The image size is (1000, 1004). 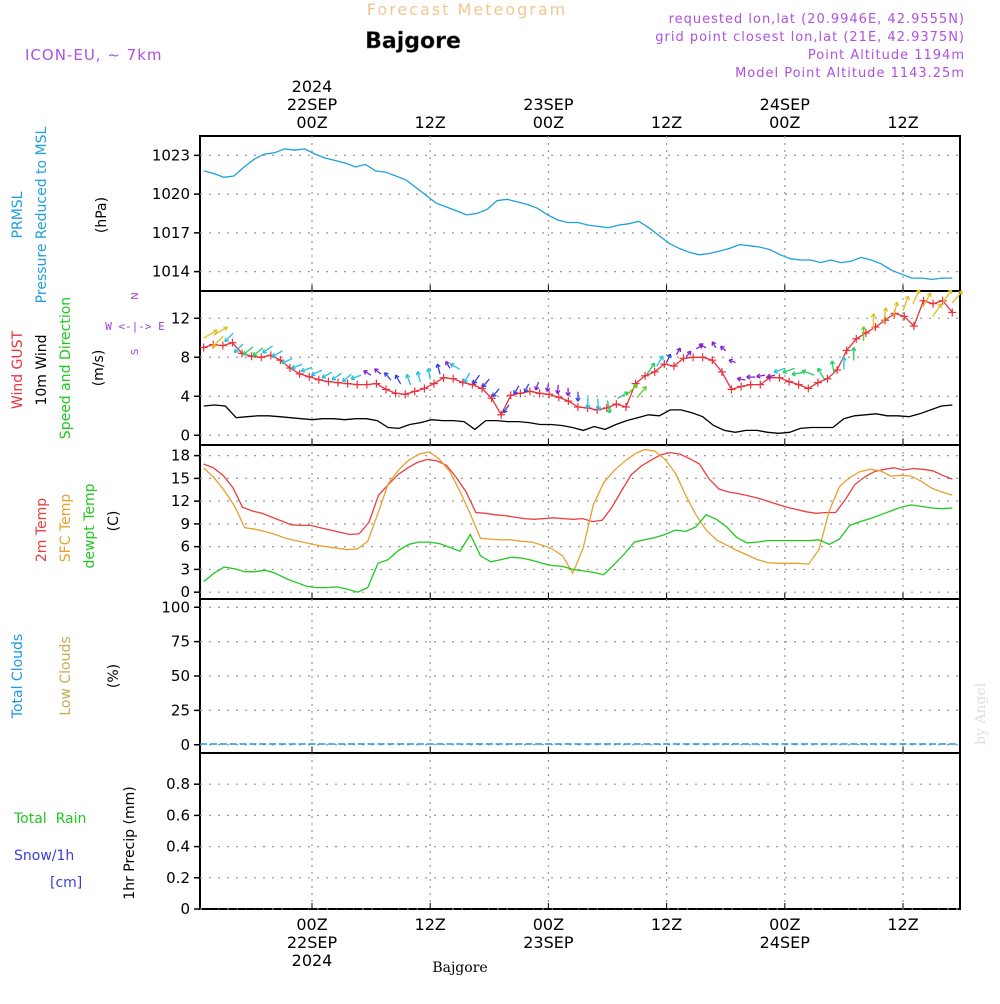 I want to click on time-label-bottom: 00Z, so click(x=311, y=924).